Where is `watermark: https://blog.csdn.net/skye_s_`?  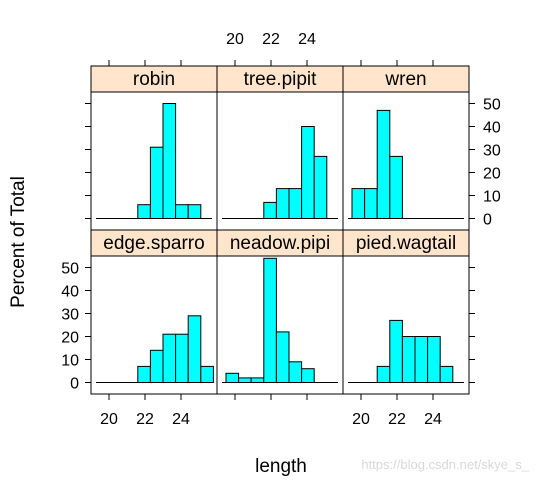 watermark: https://blog.csdn.net/skye_s_ is located at coordinates (445, 464).